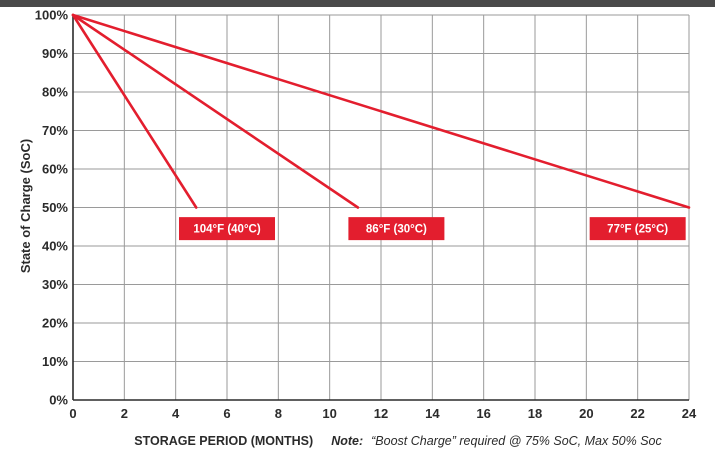 The height and width of the screenshot is (453, 715). Describe the element at coordinates (381, 413) in the screenshot. I see `x-tick-label: 12` at that location.